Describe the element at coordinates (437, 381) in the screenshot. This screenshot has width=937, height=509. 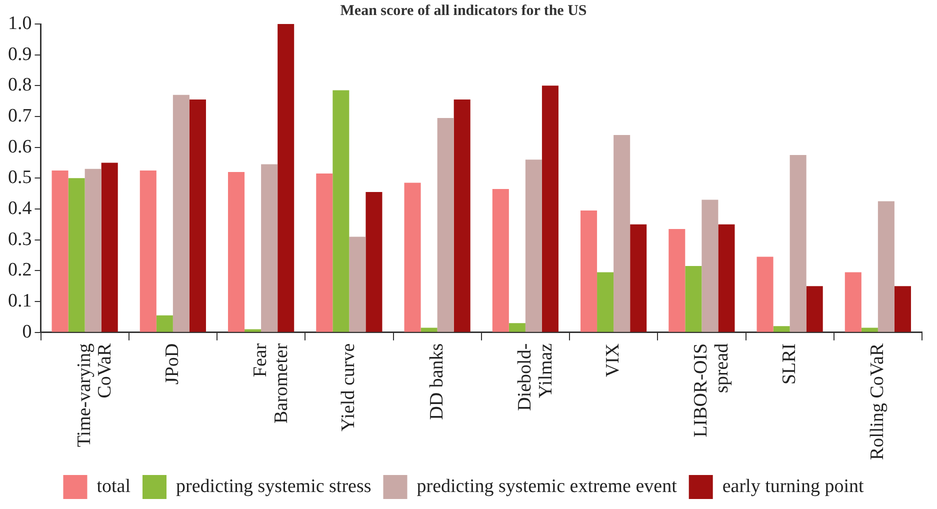
I see `x-tick-label: DD banks` at that location.